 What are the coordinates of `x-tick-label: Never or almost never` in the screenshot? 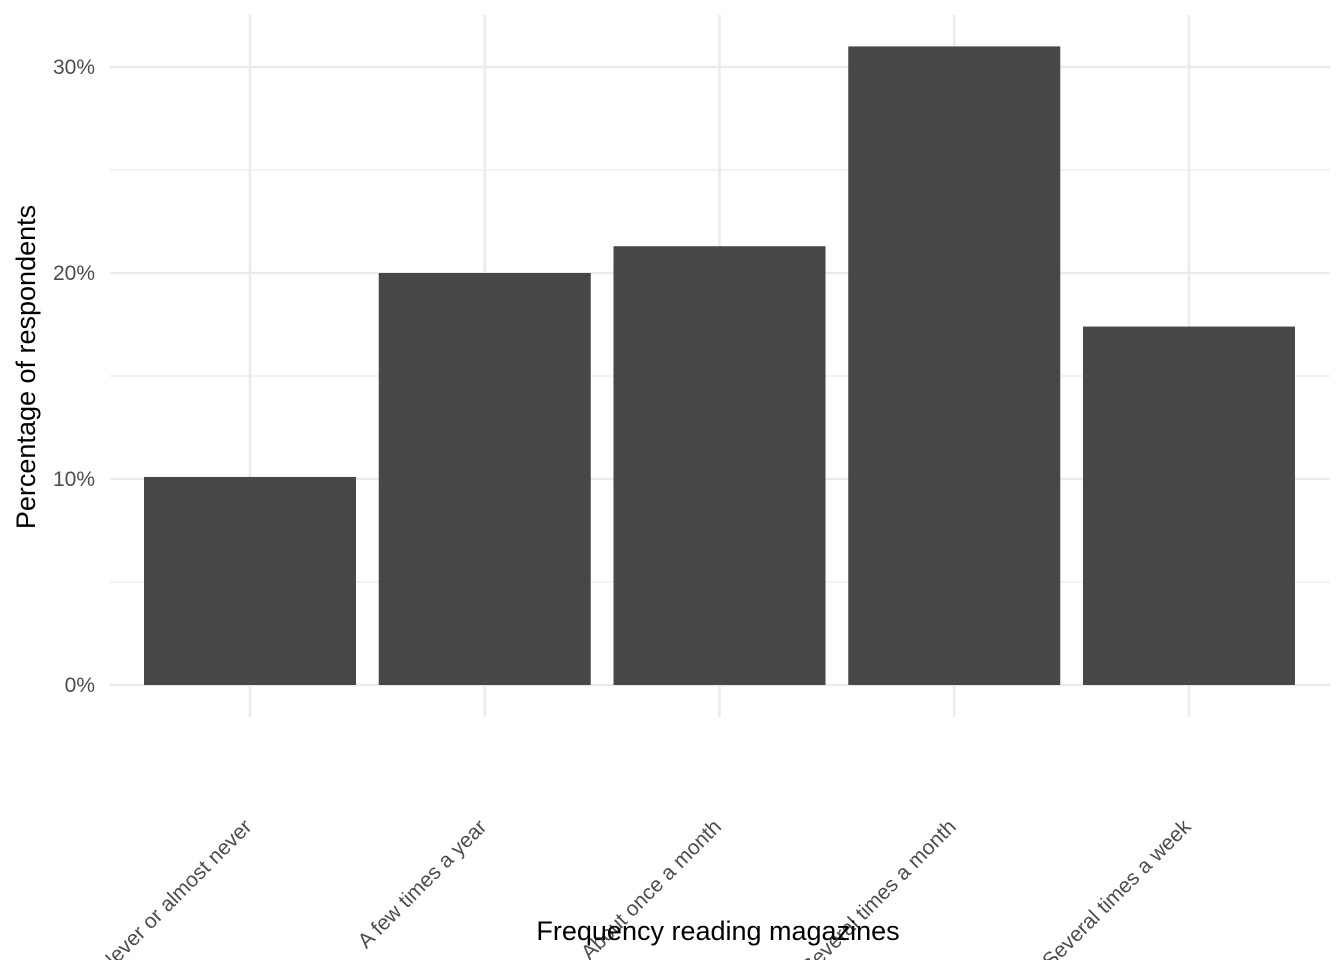 It's located at (175, 887).